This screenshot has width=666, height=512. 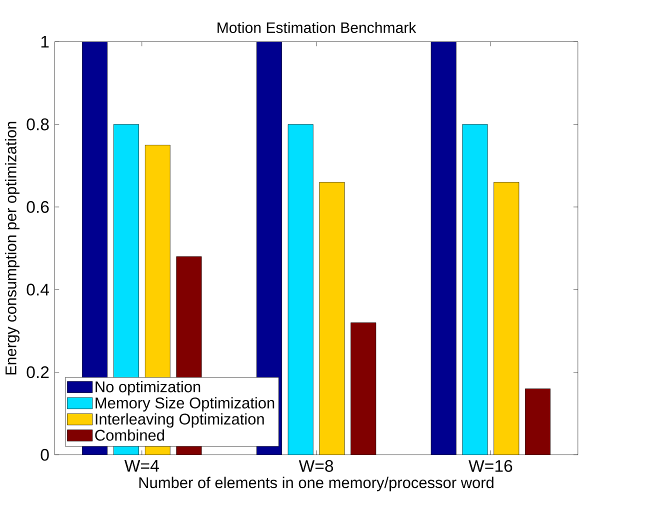 What do you see at coordinates (129, 435) in the screenshot?
I see `legend-label: Combined` at bounding box center [129, 435].